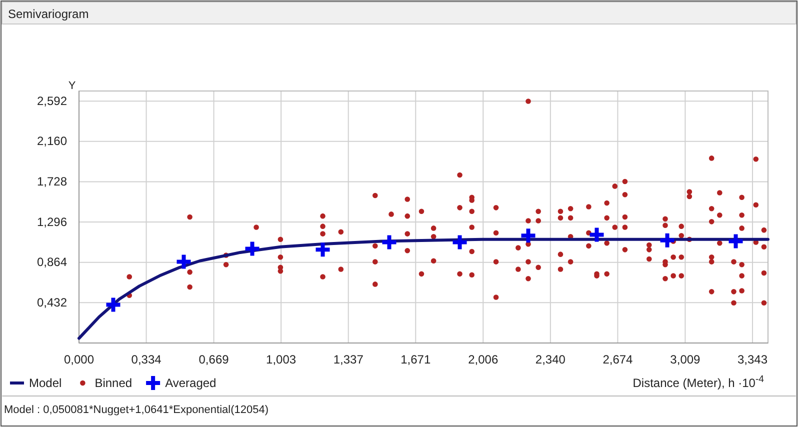 The width and height of the screenshot is (798, 427). I want to click on x-tick-label: 0,669, so click(214, 359).